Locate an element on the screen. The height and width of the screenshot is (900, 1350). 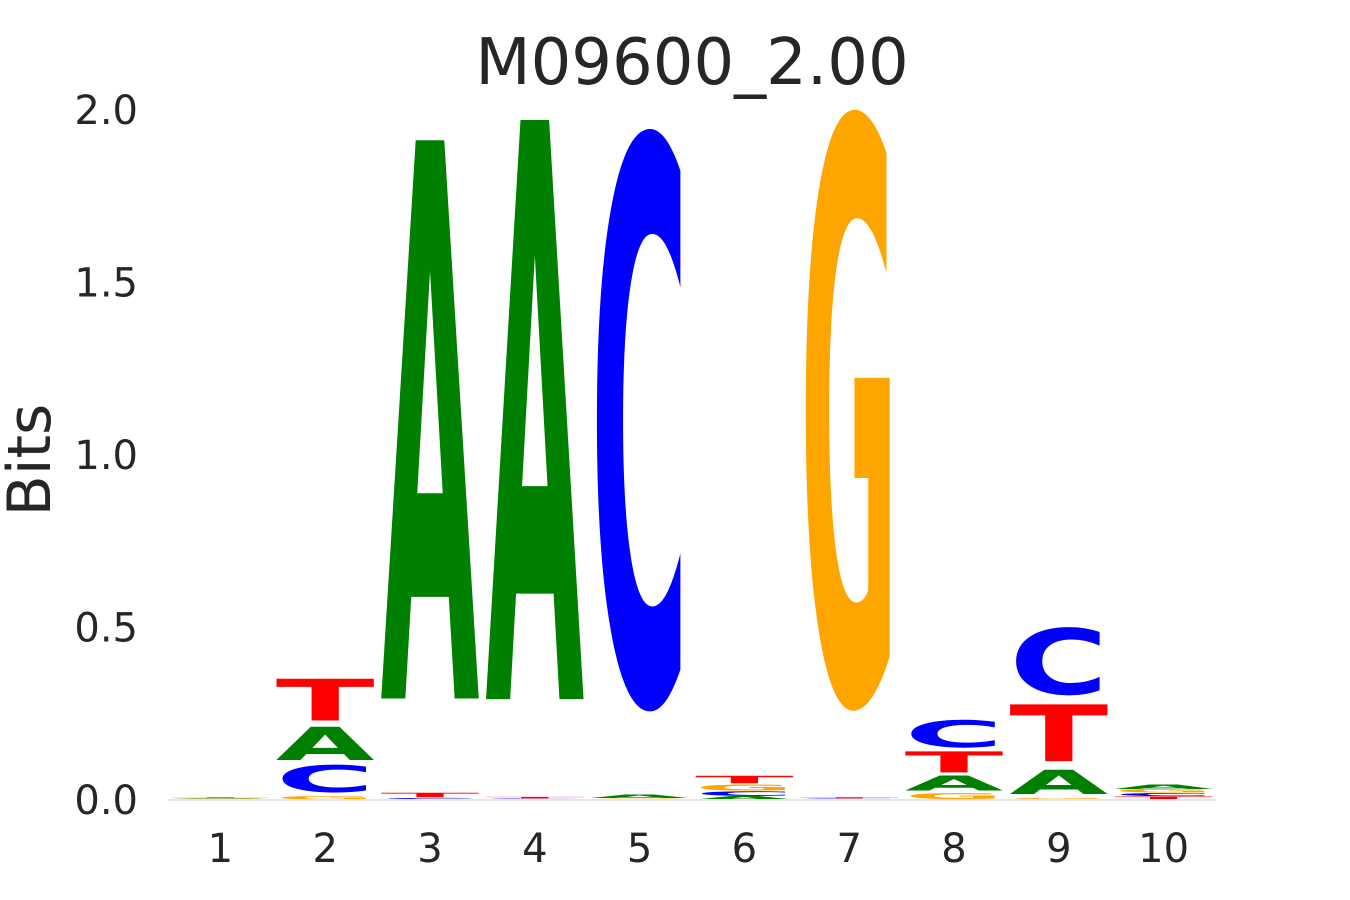
x-tick-label: 4 is located at coordinates (534, 849).